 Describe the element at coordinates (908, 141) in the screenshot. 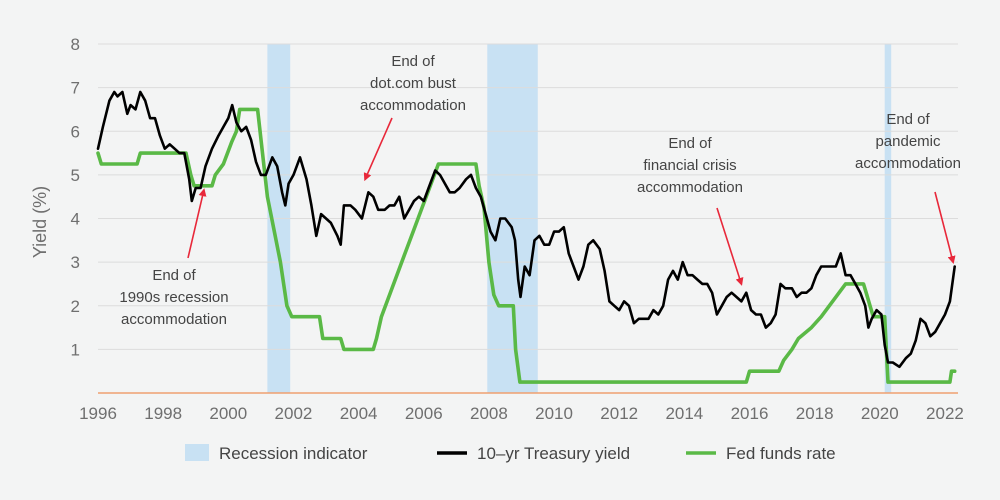

I see `annotation-text: pandemic` at that location.